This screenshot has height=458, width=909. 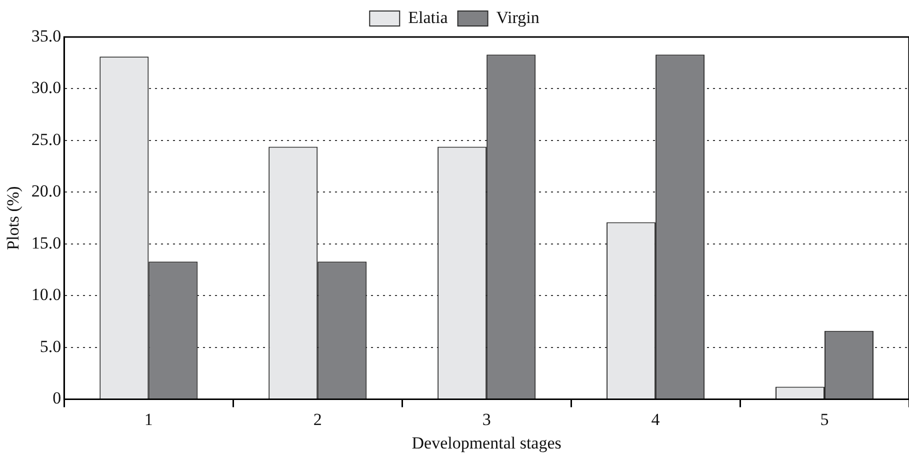 What do you see at coordinates (46, 36) in the screenshot?
I see `y-tick-label: 35.0` at bounding box center [46, 36].